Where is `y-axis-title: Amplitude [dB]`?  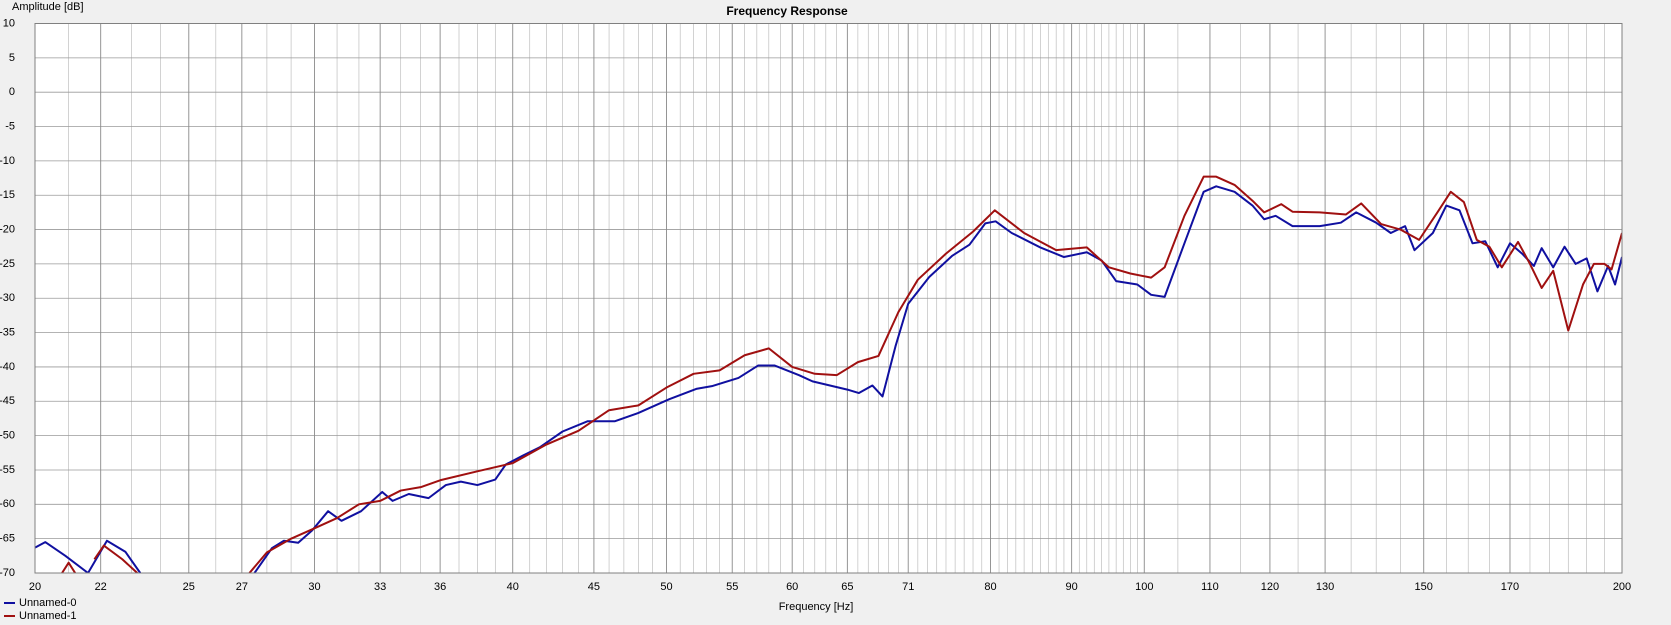 y-axis-title: Amplitude [dB] is located at coordinates (48, 7).